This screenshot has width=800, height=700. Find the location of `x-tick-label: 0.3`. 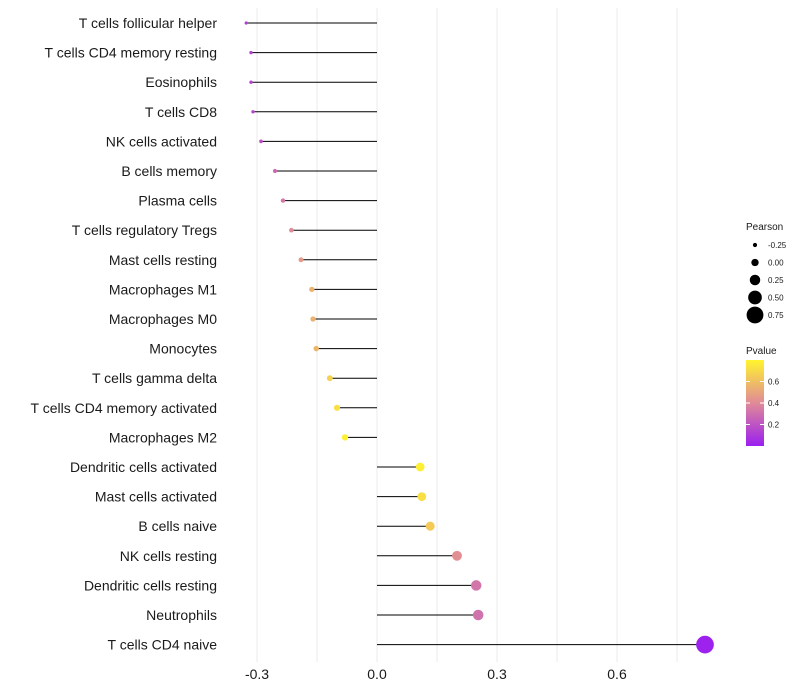

x-tick-label: 0.3 is located at coordinates (497, 674).